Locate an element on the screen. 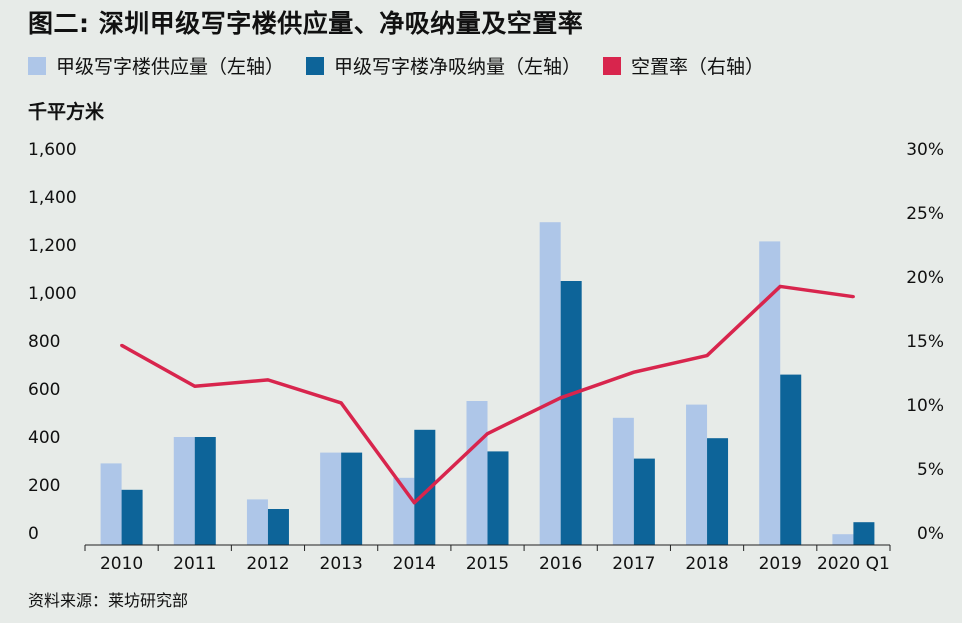 The image size is (962, 623). legend-swatch-vacancy is located at coordinates (612, 65).